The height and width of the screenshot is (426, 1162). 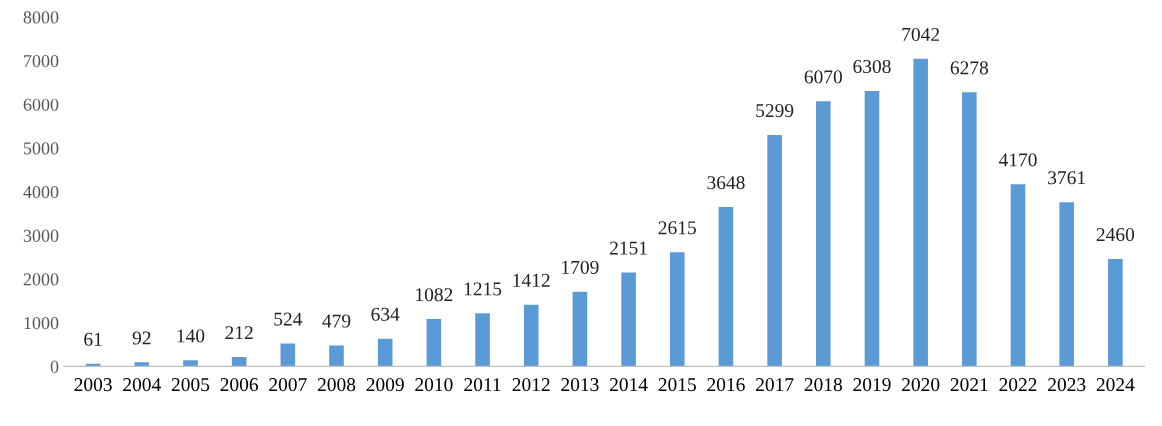 What do you see at coordinates (823, 77) in the screenshot?
I see `data-label: 6070` at bounding box center [823, 77].